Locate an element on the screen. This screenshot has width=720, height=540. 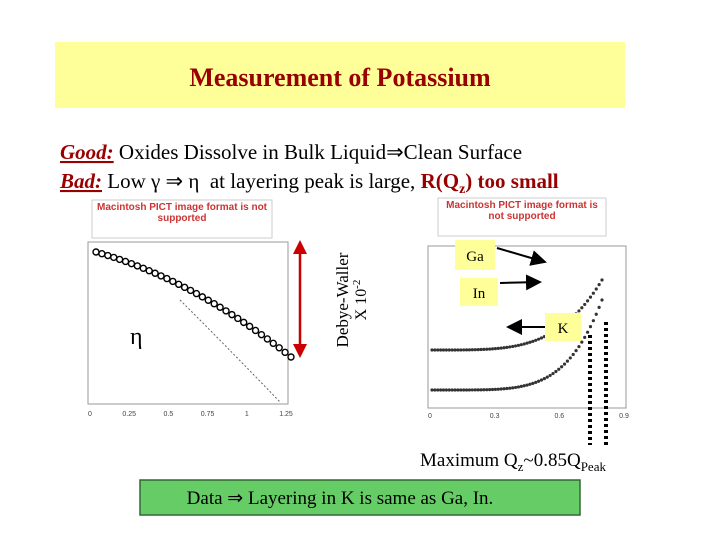
left-points is located at coordinates (193, 304).